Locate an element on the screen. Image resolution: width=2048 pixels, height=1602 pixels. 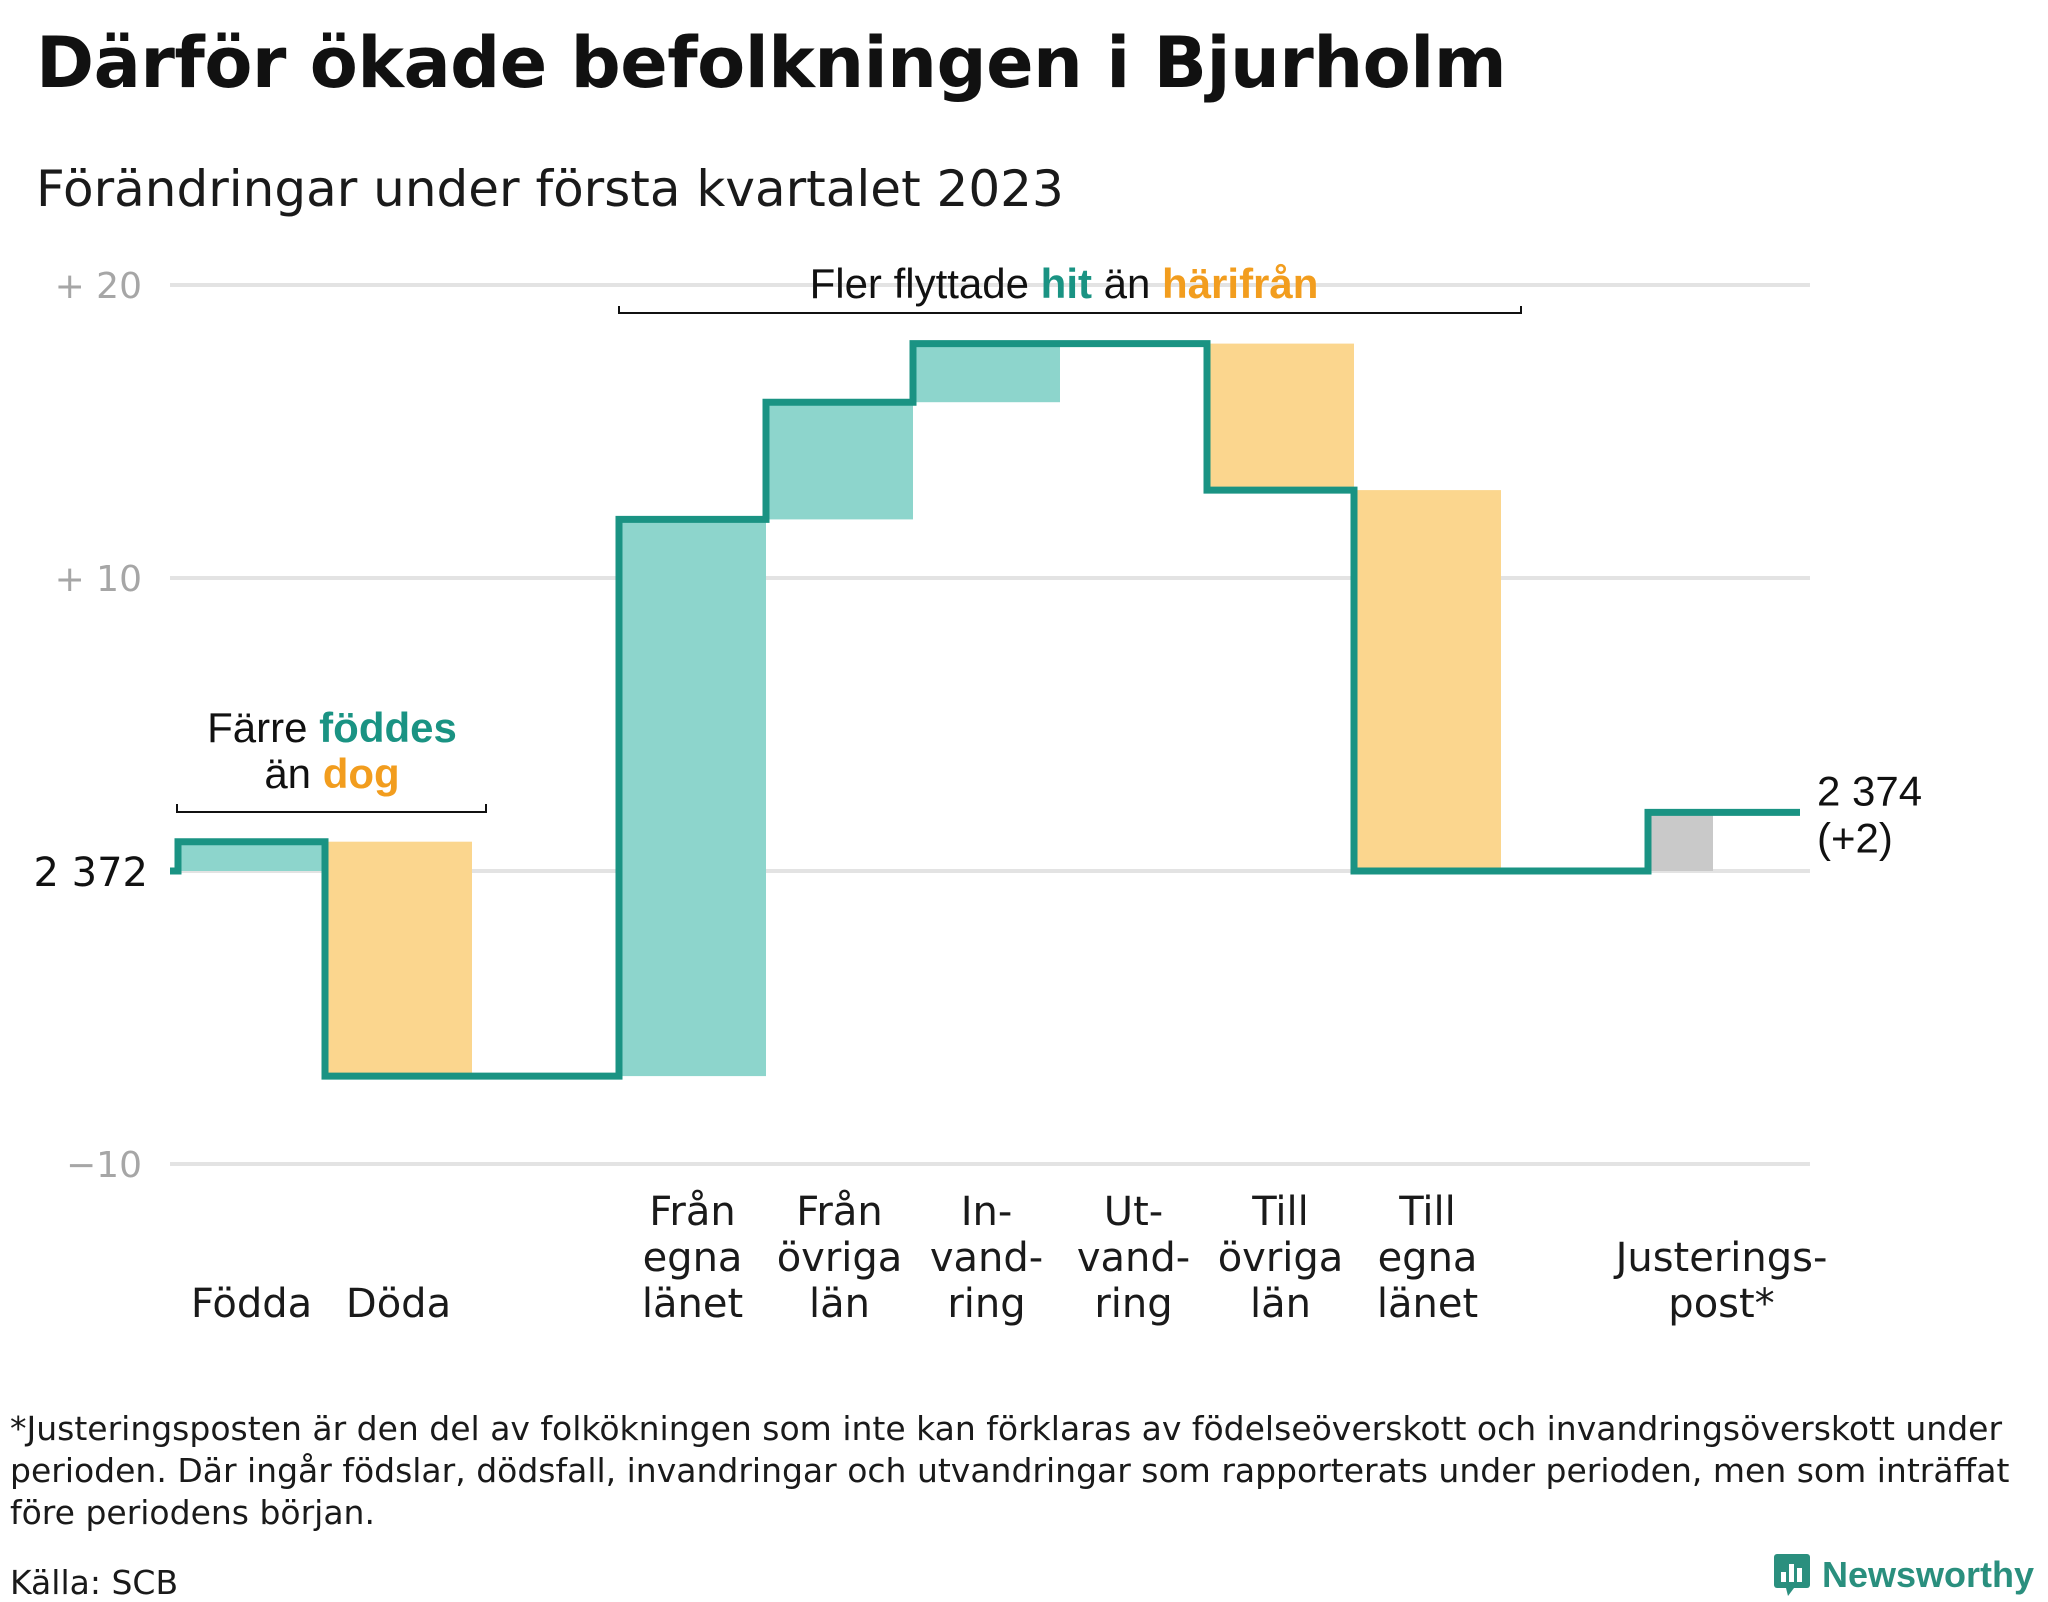
x-label-till_ovriga: Till is located at coordinates (1280, 1212).